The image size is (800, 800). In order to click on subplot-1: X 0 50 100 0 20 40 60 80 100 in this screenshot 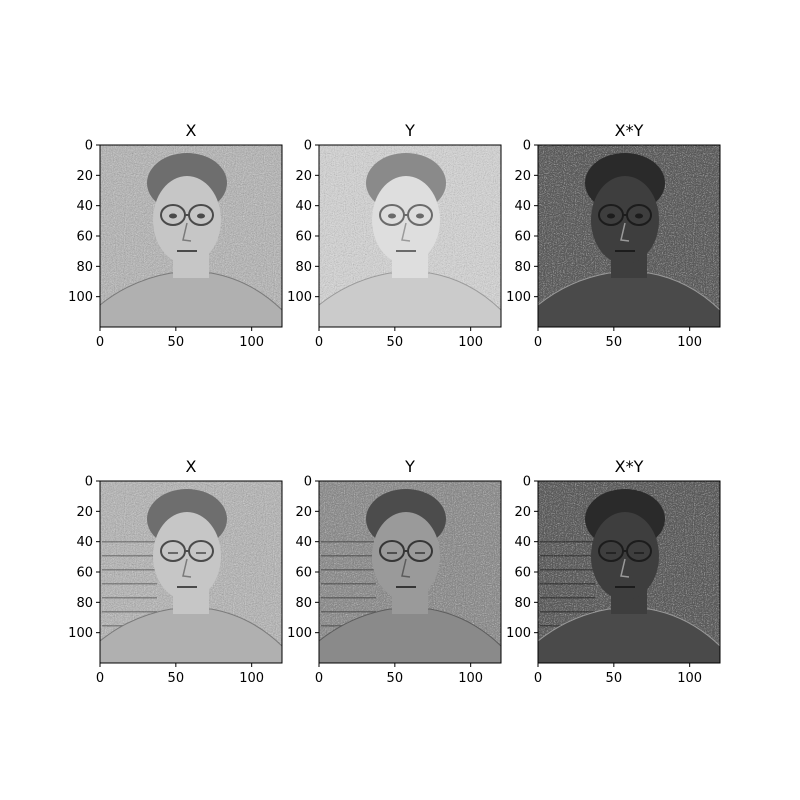, I will do `click(175, 235)`.